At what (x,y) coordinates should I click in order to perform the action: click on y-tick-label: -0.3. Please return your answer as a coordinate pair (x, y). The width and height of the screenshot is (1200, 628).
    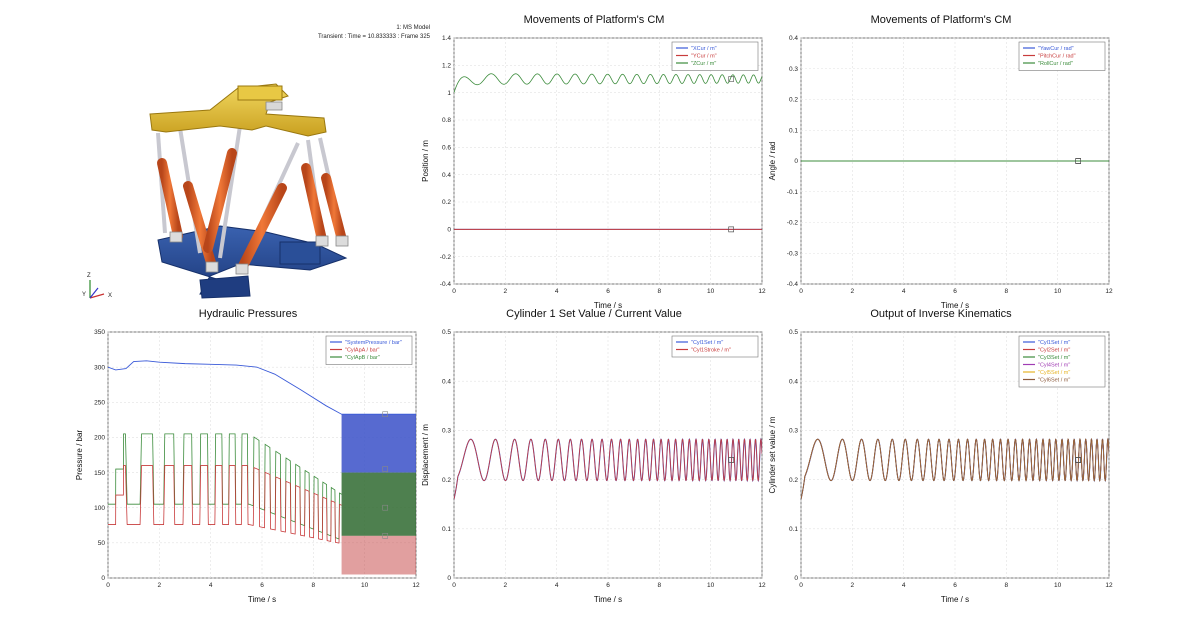
    Looking at the image, I should click on (793, 253).